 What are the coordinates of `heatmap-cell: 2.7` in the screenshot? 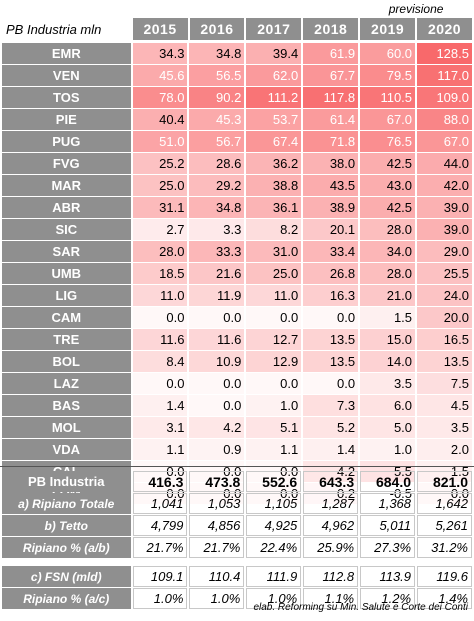 It's located at (160, 229).